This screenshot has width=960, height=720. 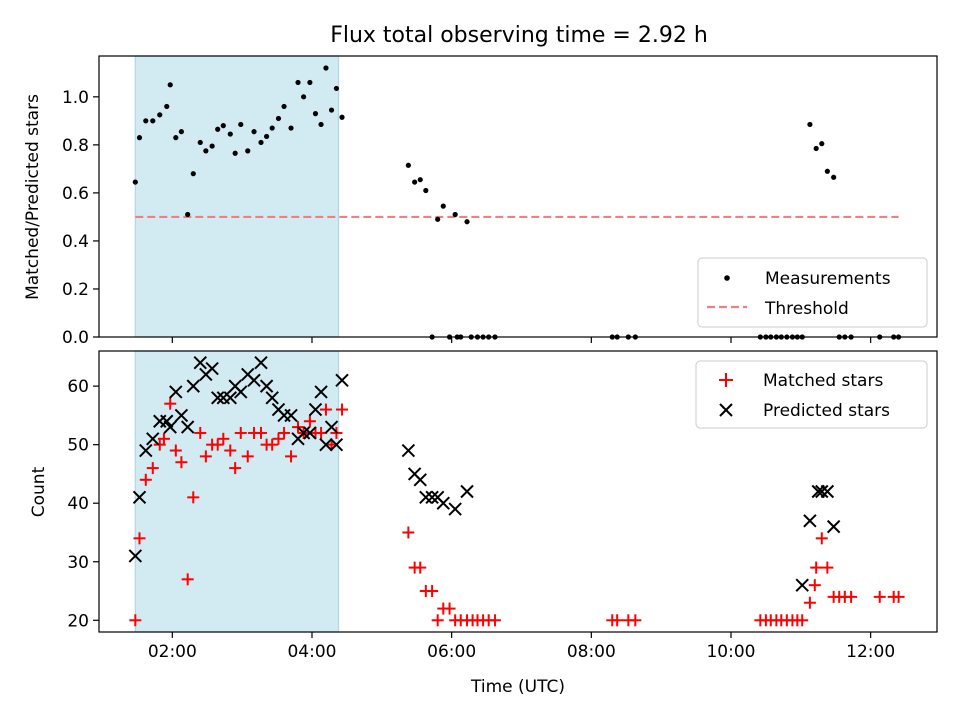 I want to click on legend-marker-predicted-stars, so click(x=726, y=410).